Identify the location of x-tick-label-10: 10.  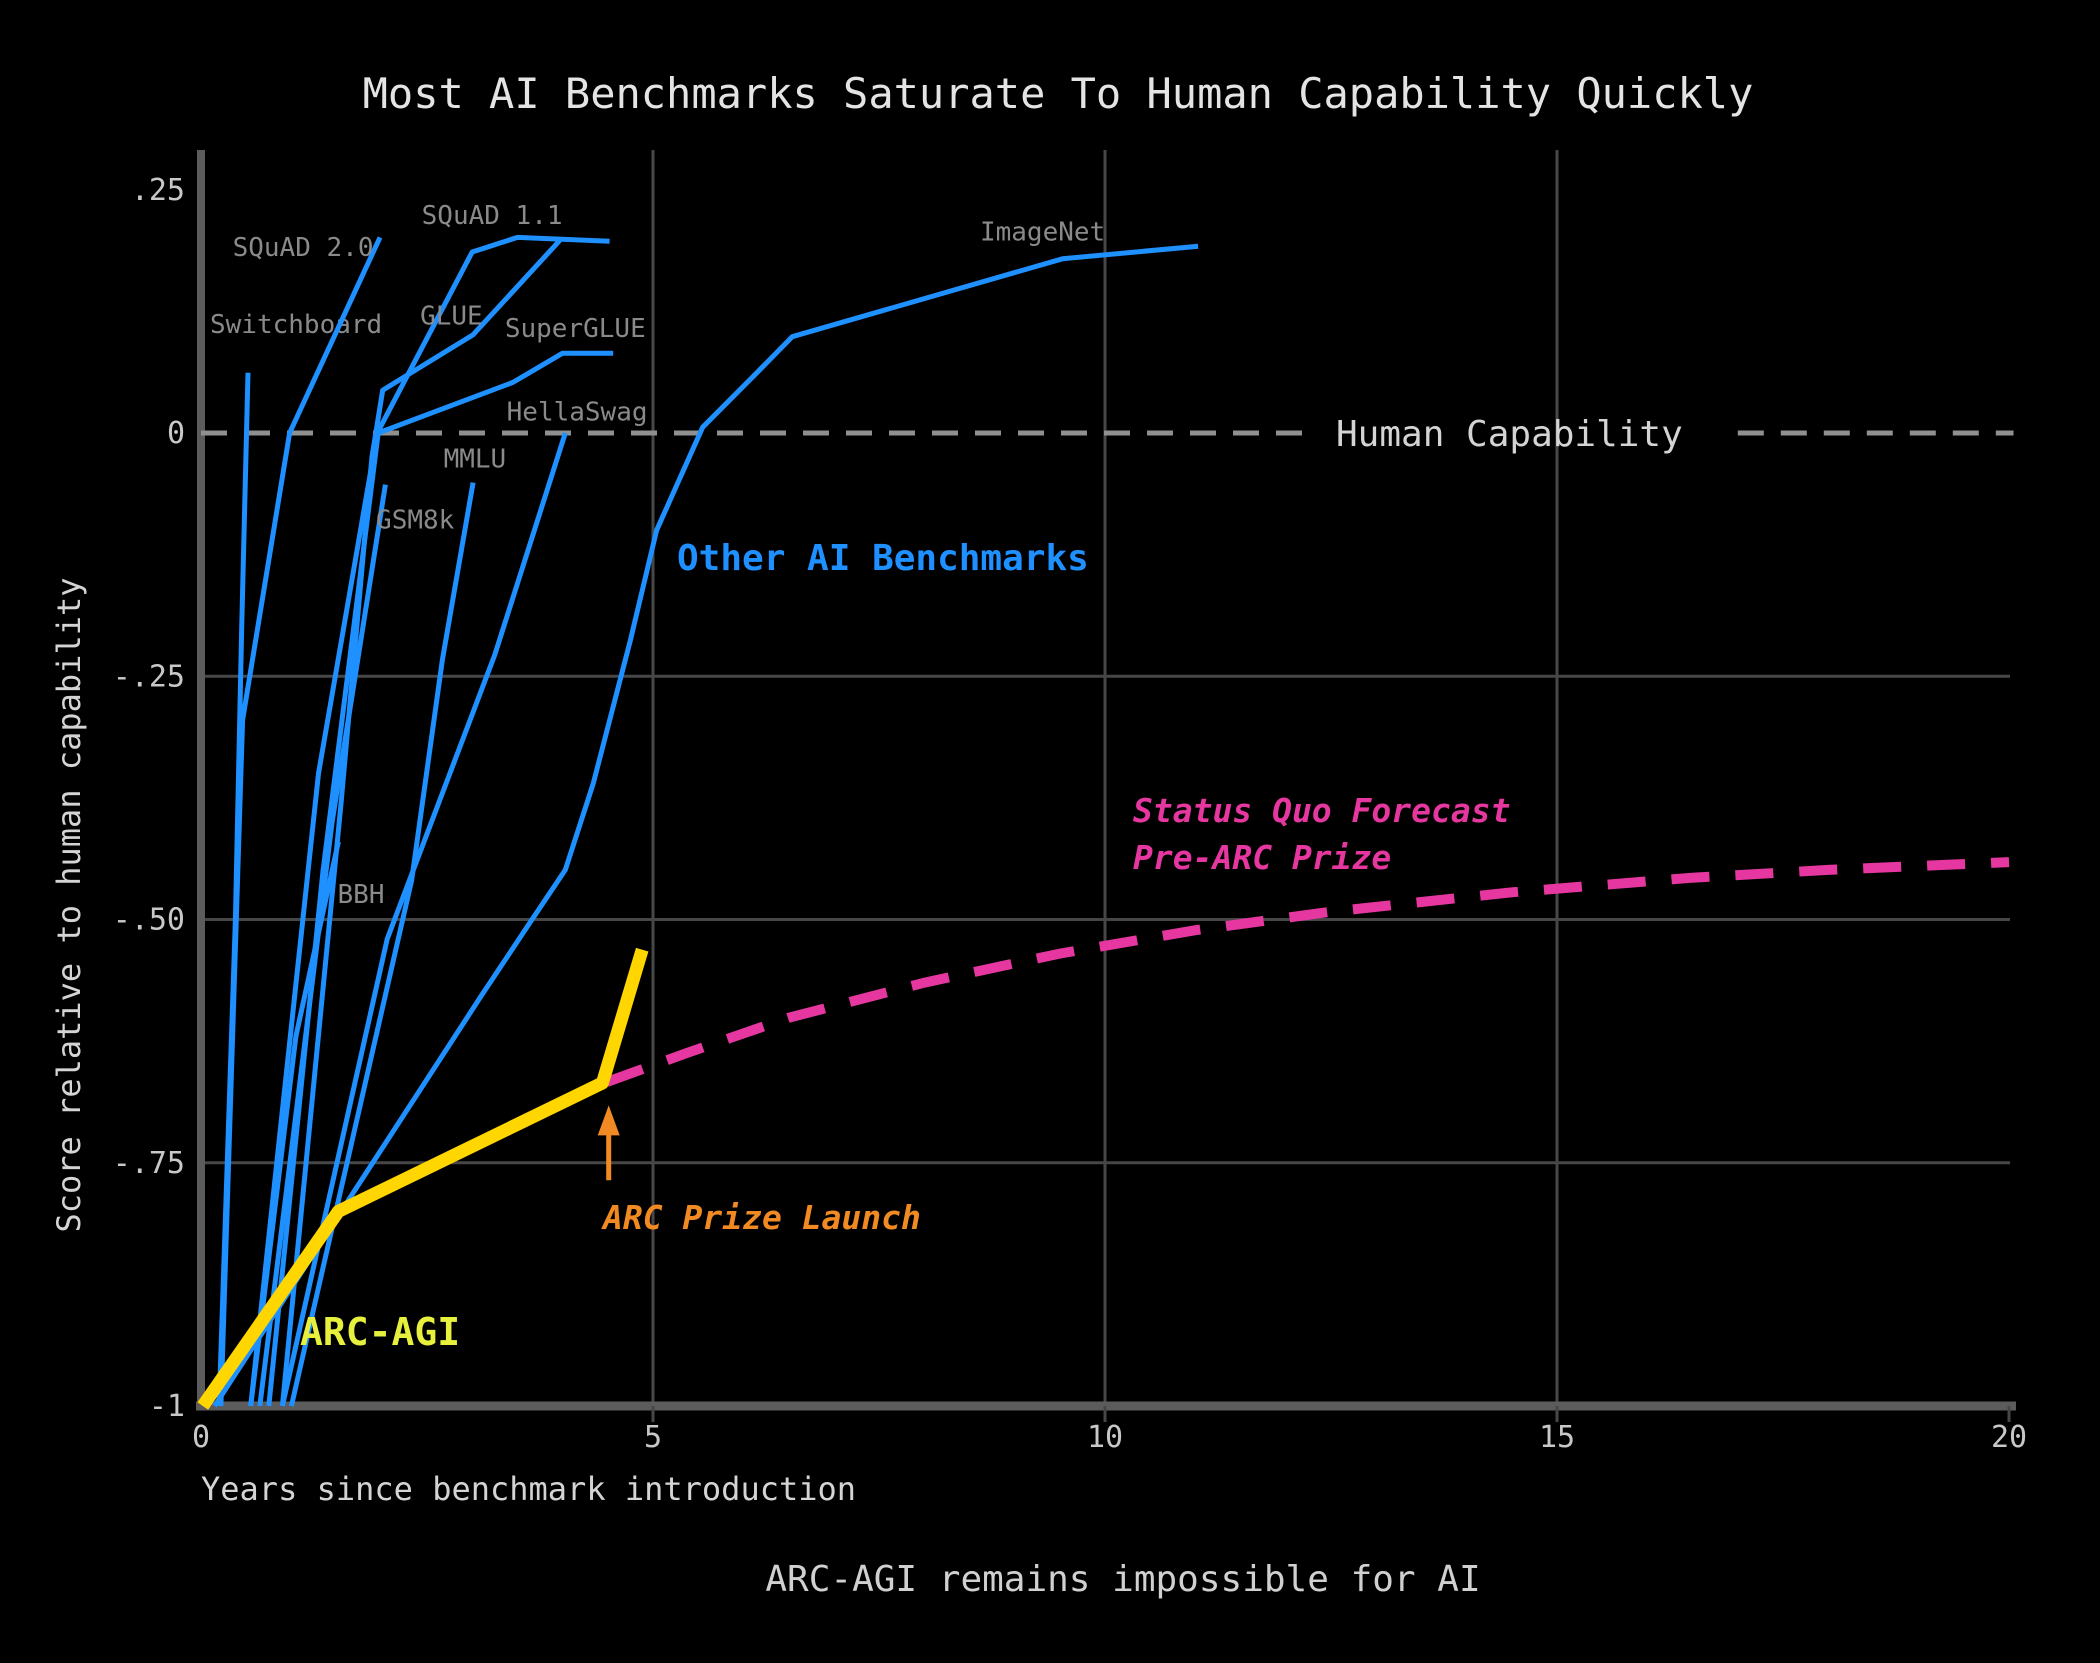
(1105, 1437).